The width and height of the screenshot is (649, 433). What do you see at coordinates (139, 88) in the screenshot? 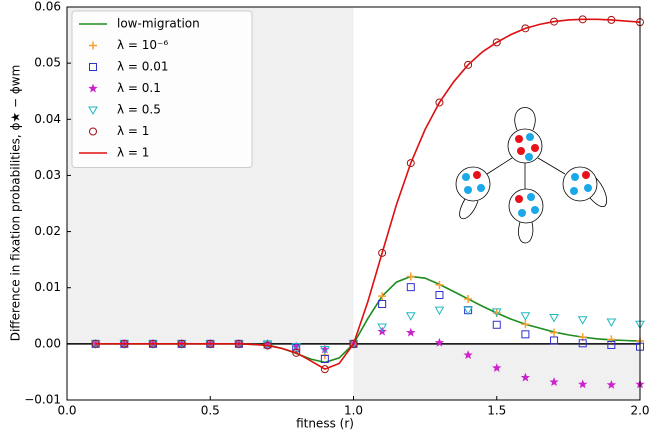
I see `legend-label: λ = 0.1` at bounding box center [139, 88].